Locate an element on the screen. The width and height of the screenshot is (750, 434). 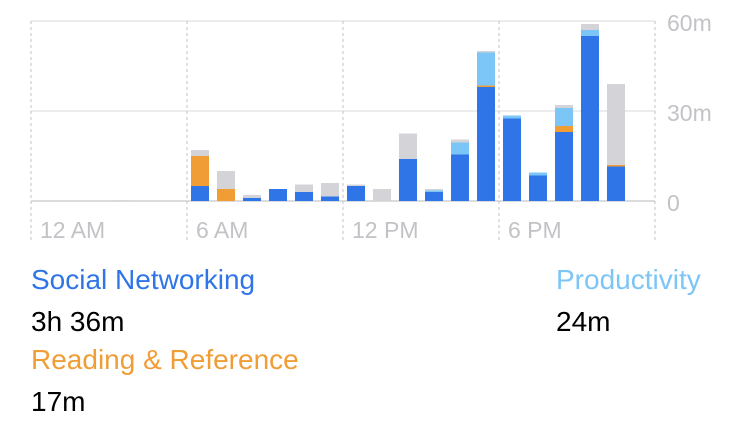
social-networking-value: 3h 36m is located at coordinates (78, 321).